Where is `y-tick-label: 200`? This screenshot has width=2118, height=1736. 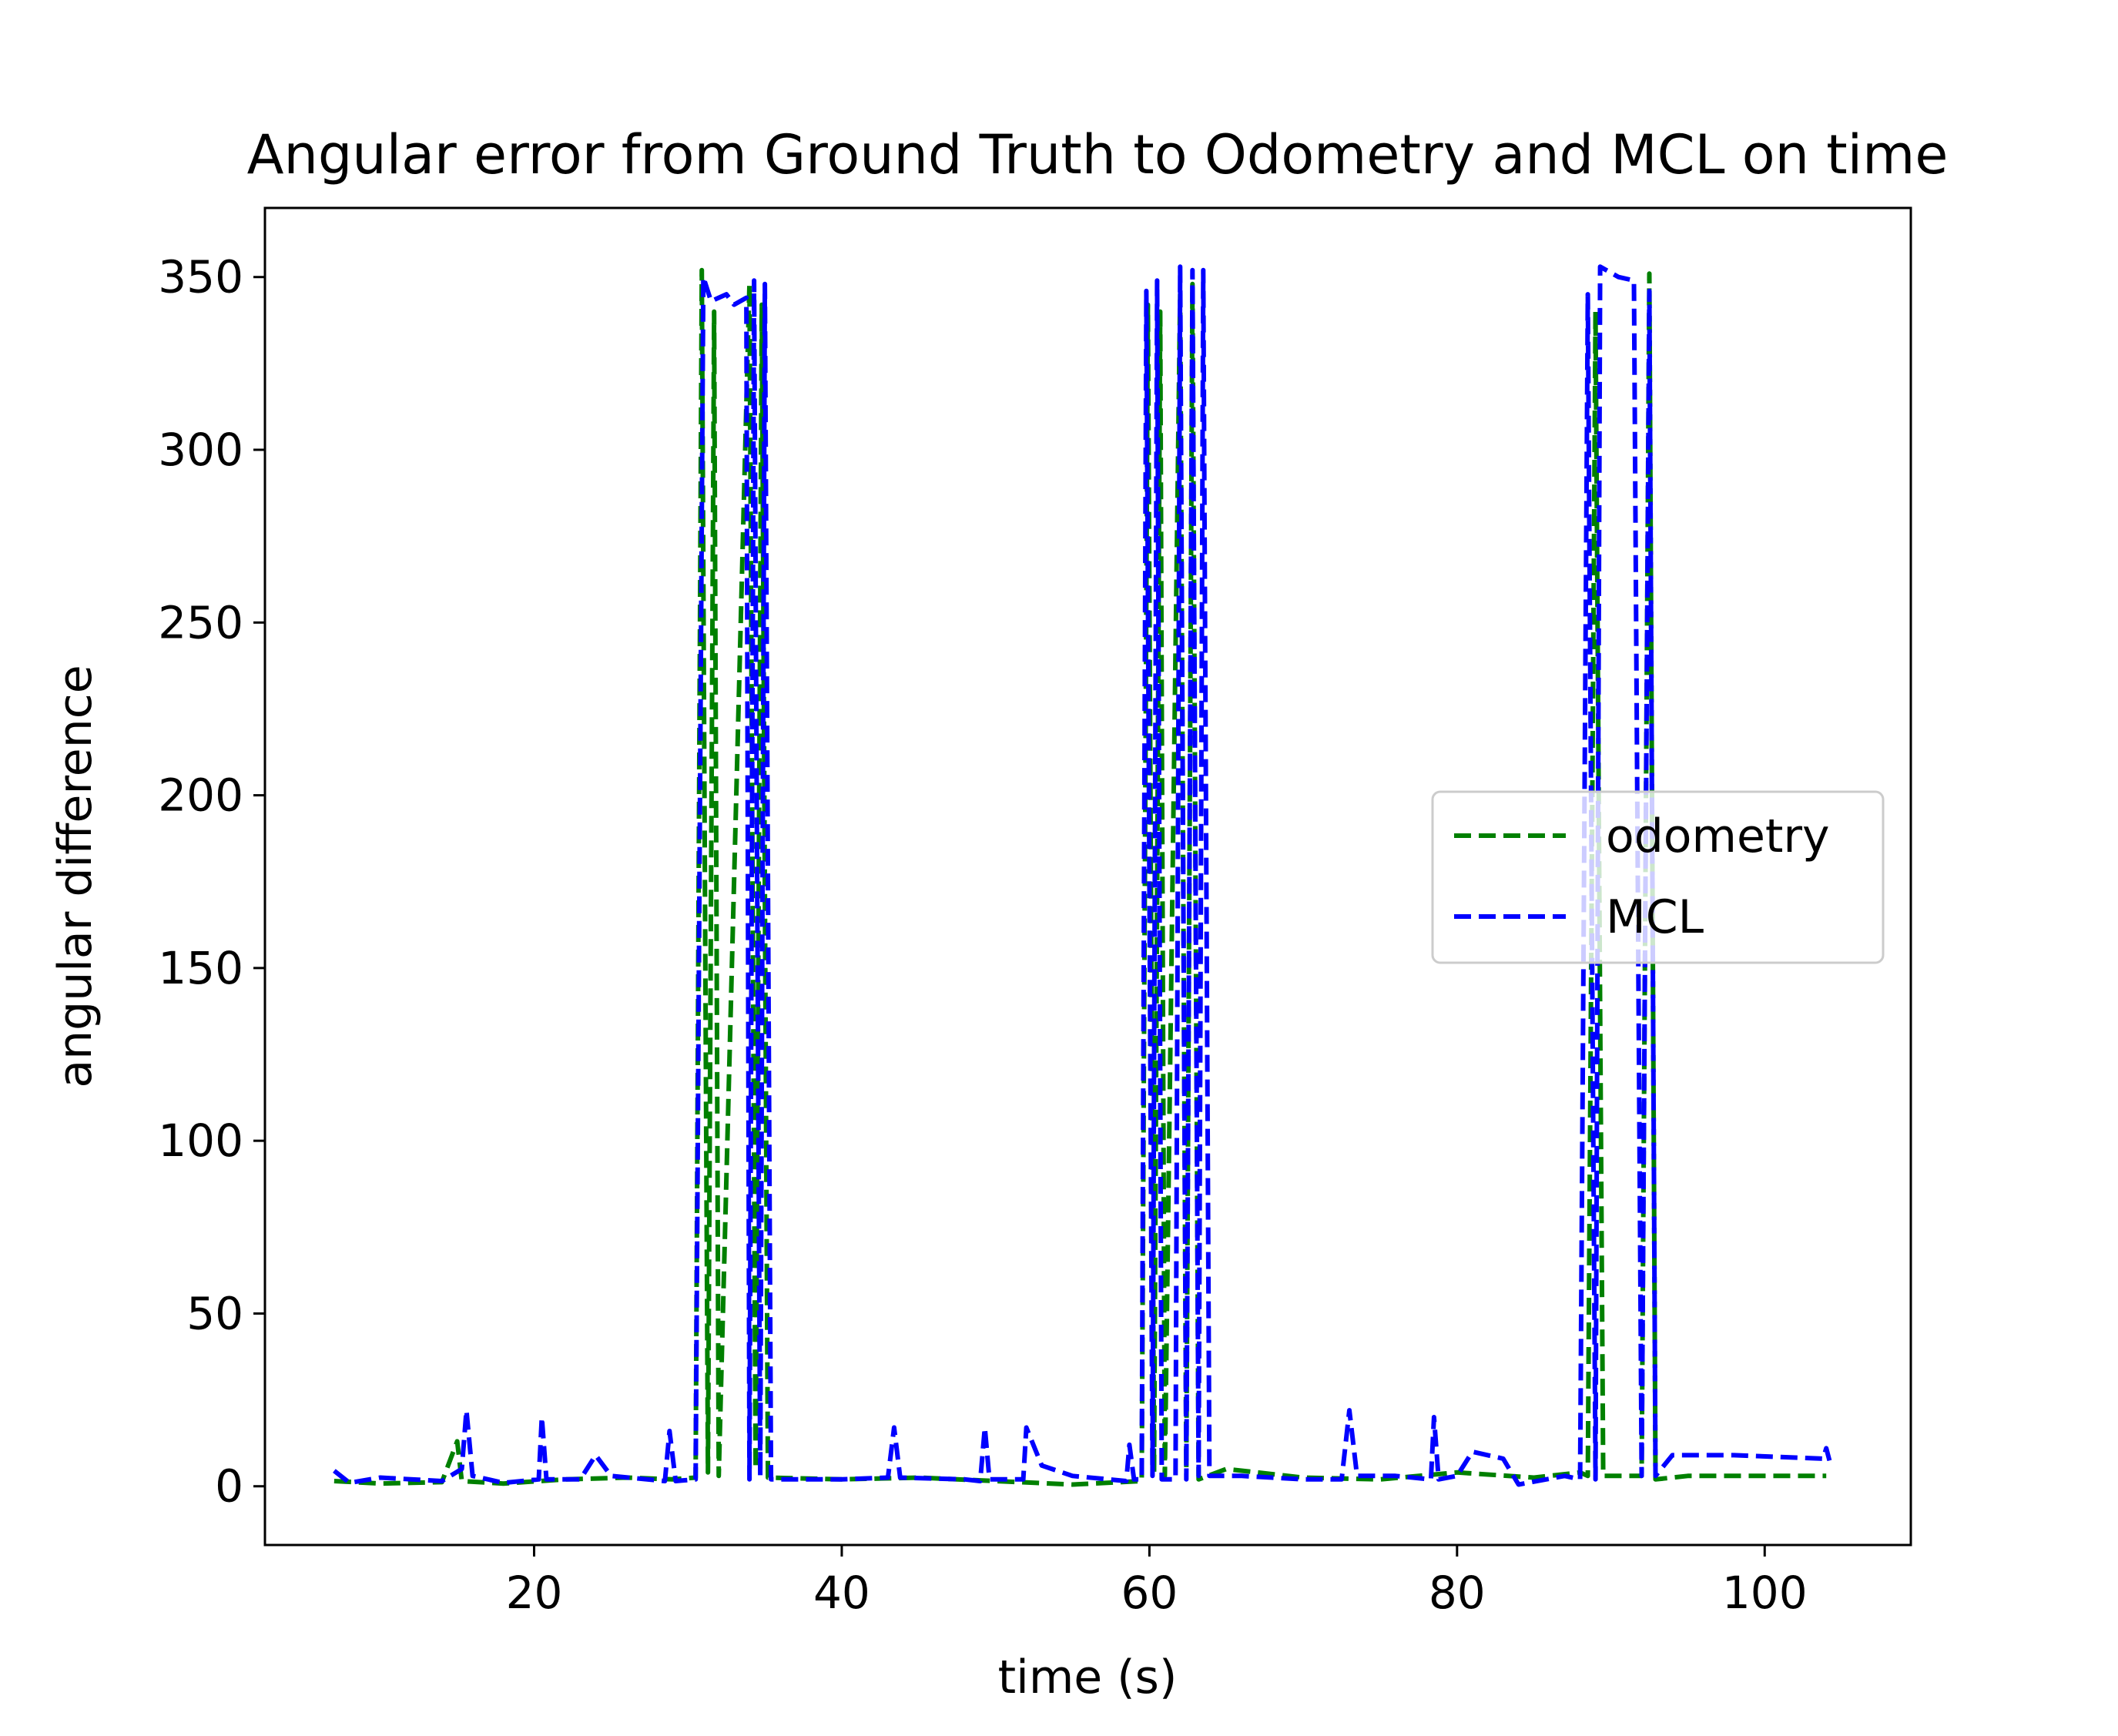
y-tick-label: 200 is located at coordinates (201, 795).